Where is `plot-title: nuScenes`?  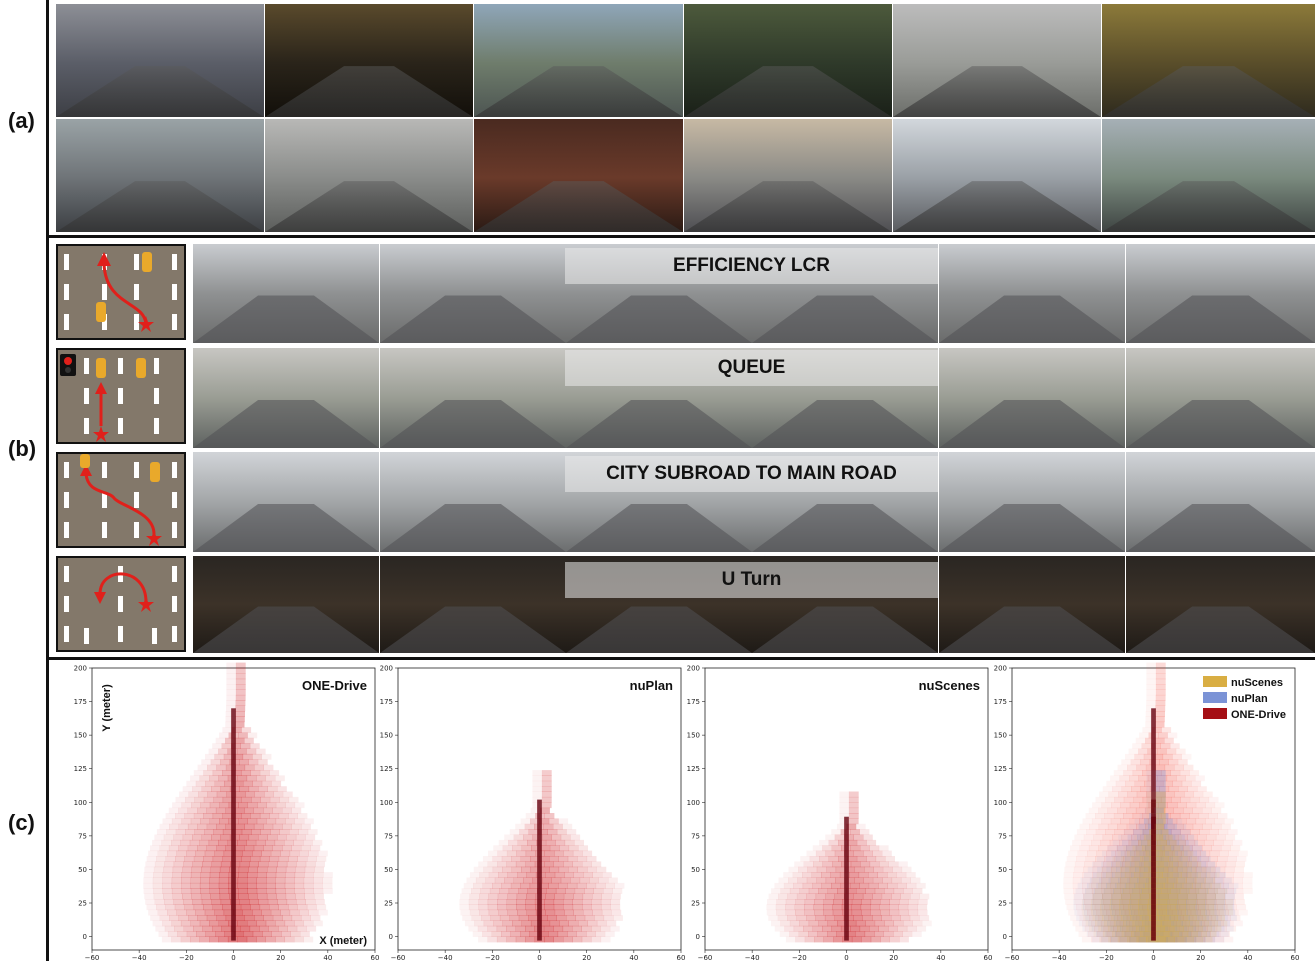 plot-title: nuScenes is located at coordinates (949, 685).